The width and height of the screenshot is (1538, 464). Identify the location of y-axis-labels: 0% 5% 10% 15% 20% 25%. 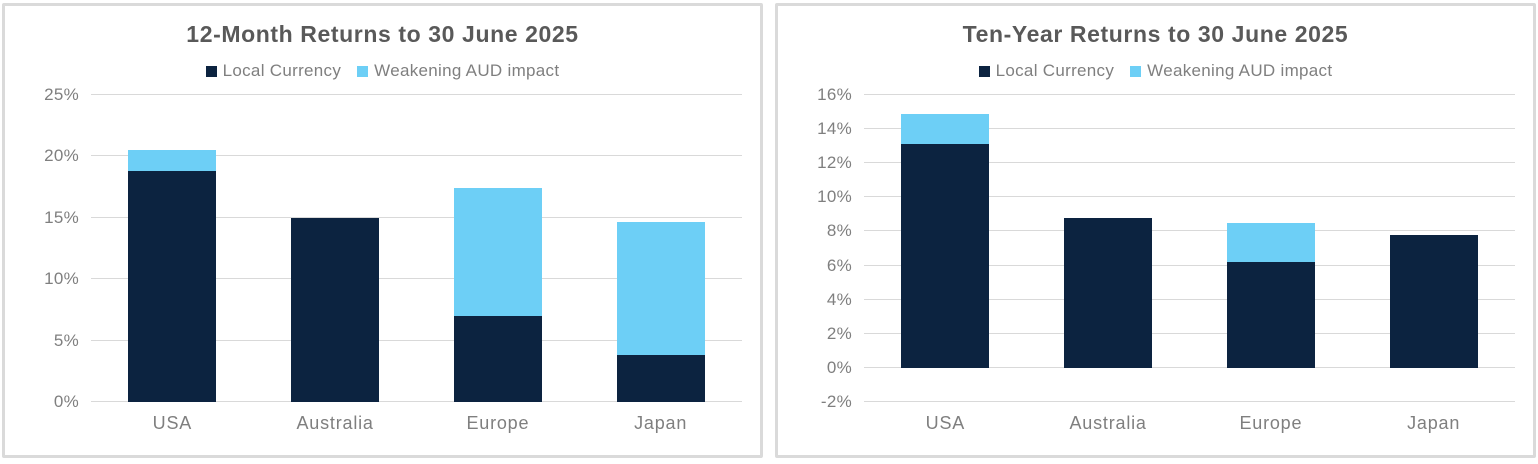
(48, 248).